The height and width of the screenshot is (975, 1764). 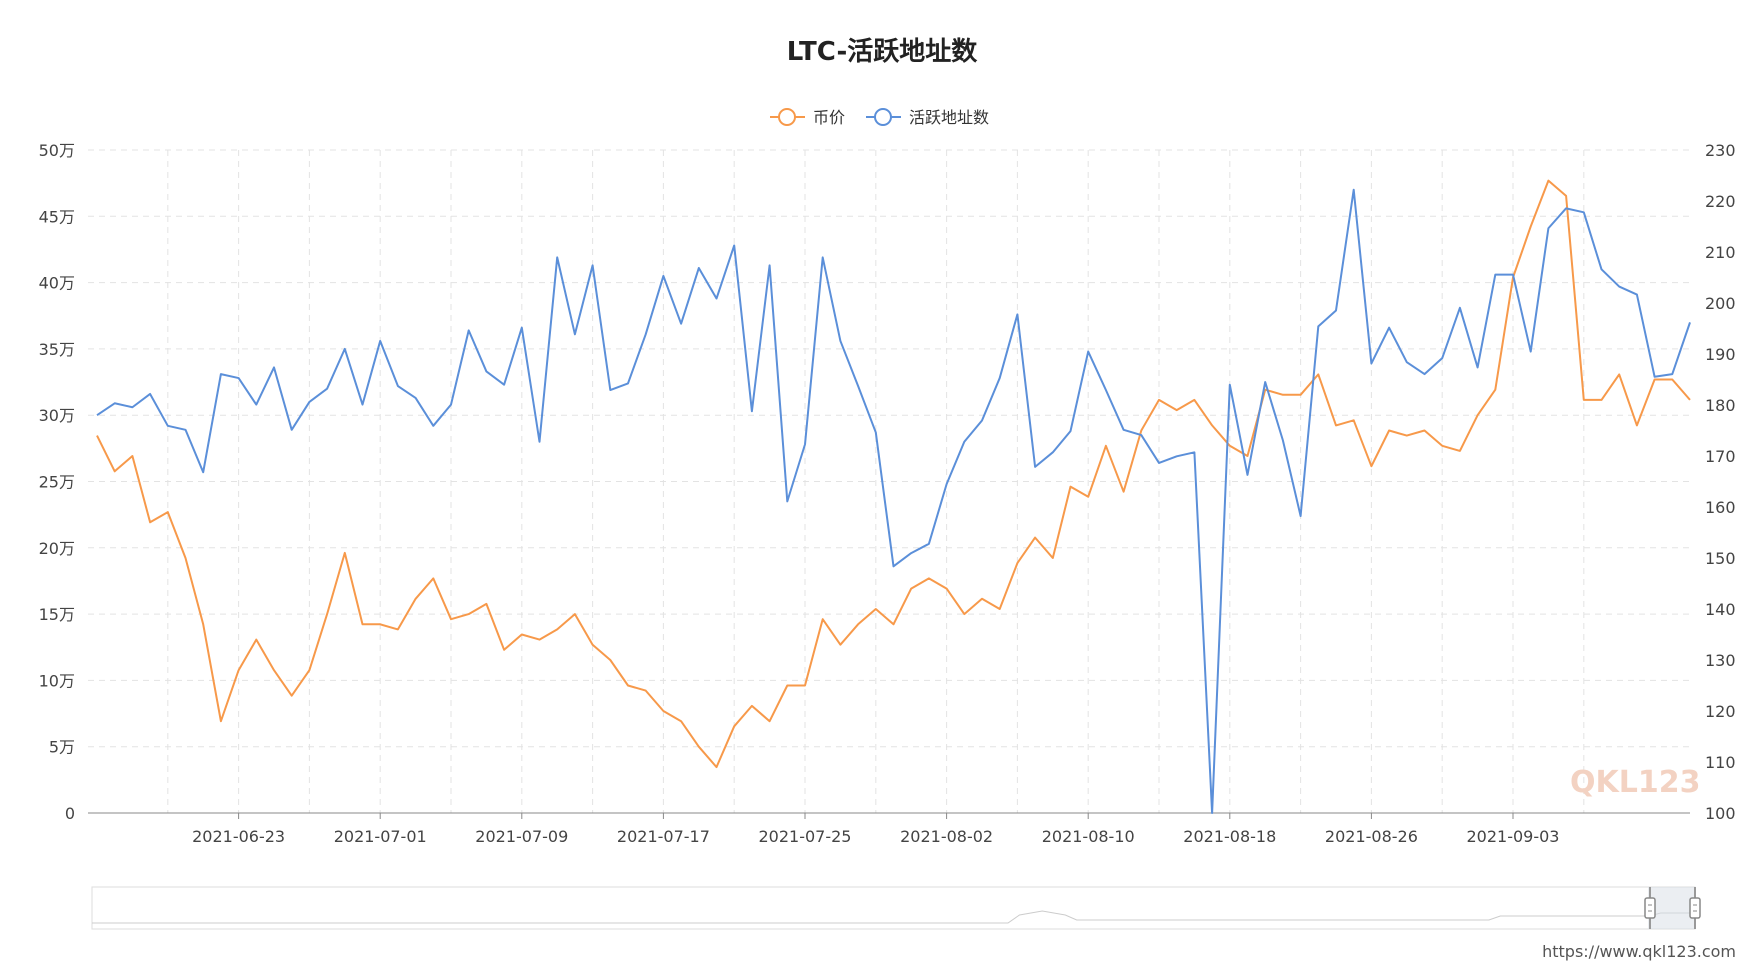 I want to click on y-right-tick-label: 190, so click(x=1720, y=354).